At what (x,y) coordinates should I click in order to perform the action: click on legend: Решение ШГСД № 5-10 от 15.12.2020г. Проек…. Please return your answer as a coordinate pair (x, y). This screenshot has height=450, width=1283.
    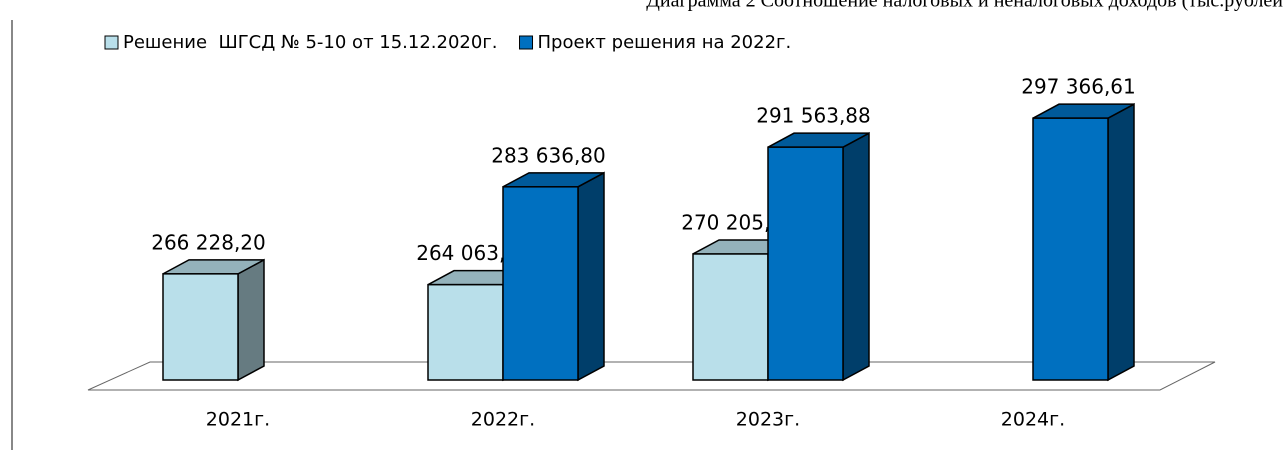
    Looking at the image, I should click on (448, 42).